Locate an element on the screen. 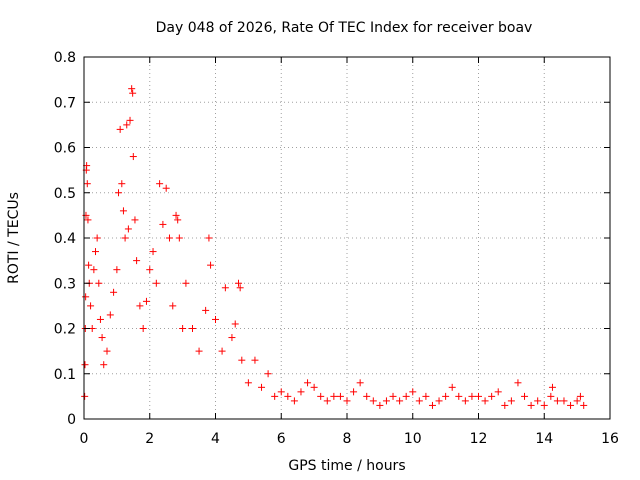 The image size is (640, 480). x-tick-label: 16 is located at coordinates (610, 439).